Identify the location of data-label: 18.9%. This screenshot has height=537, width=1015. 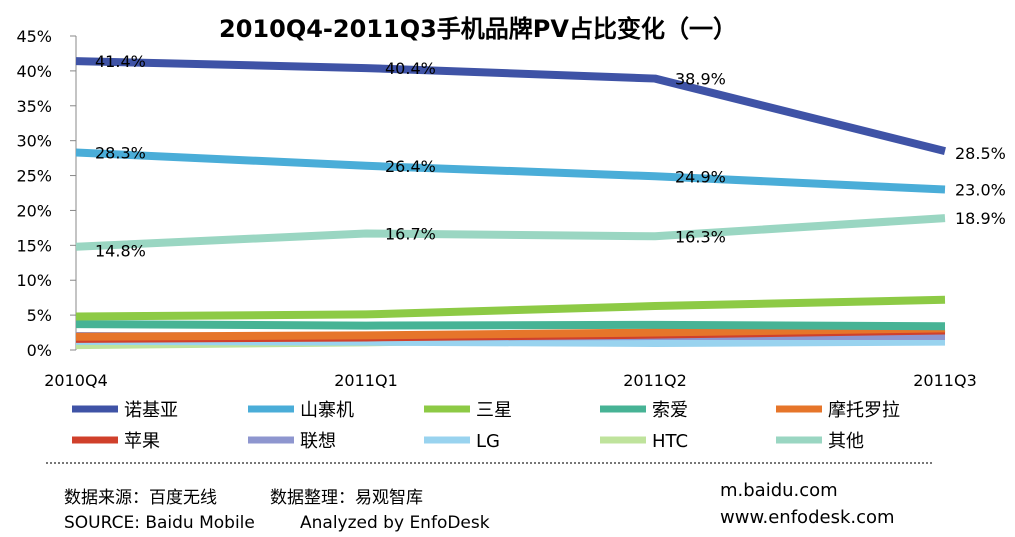
(980, 218).